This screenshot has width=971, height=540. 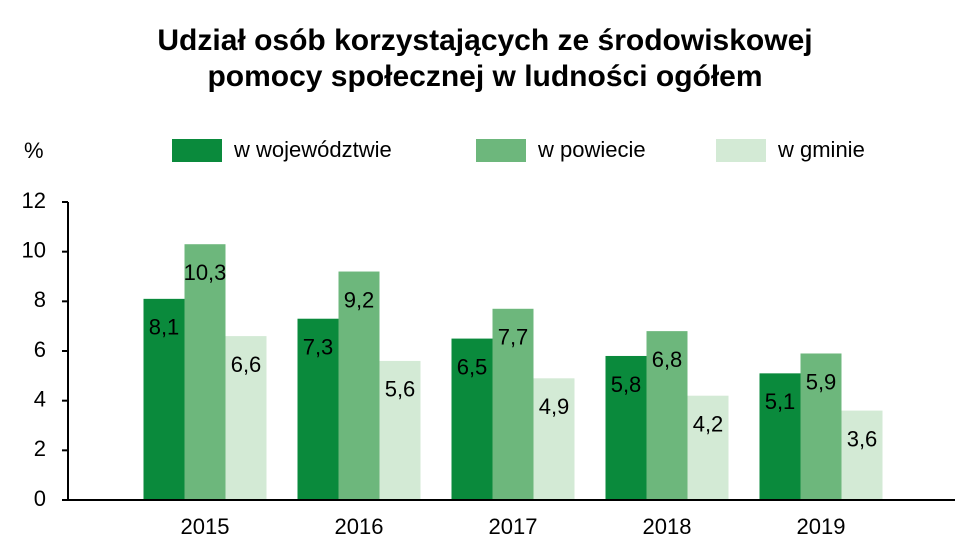 What do you see at coordinates (513, 337) in the screenshot?
I see `value-label: 7,7` at bounding box center [513, 337].